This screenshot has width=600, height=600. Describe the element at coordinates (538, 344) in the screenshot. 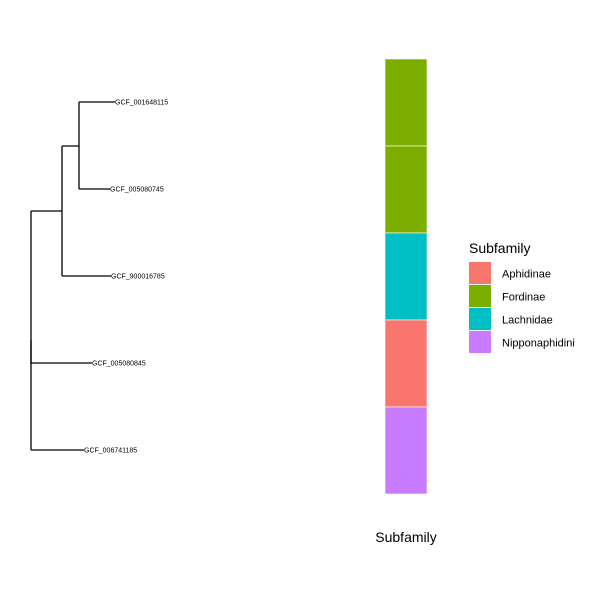

I see `legend-label: Nipponaphidini` at that location.